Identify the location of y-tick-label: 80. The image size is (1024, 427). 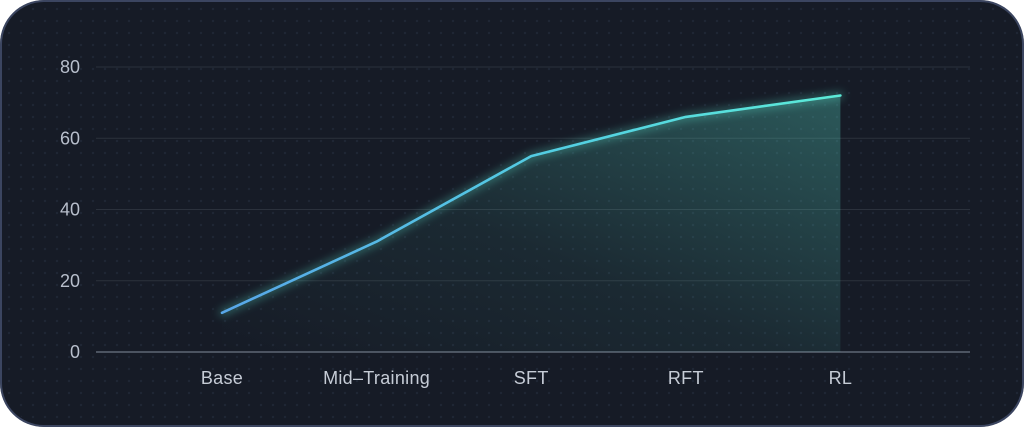
(70, 67).